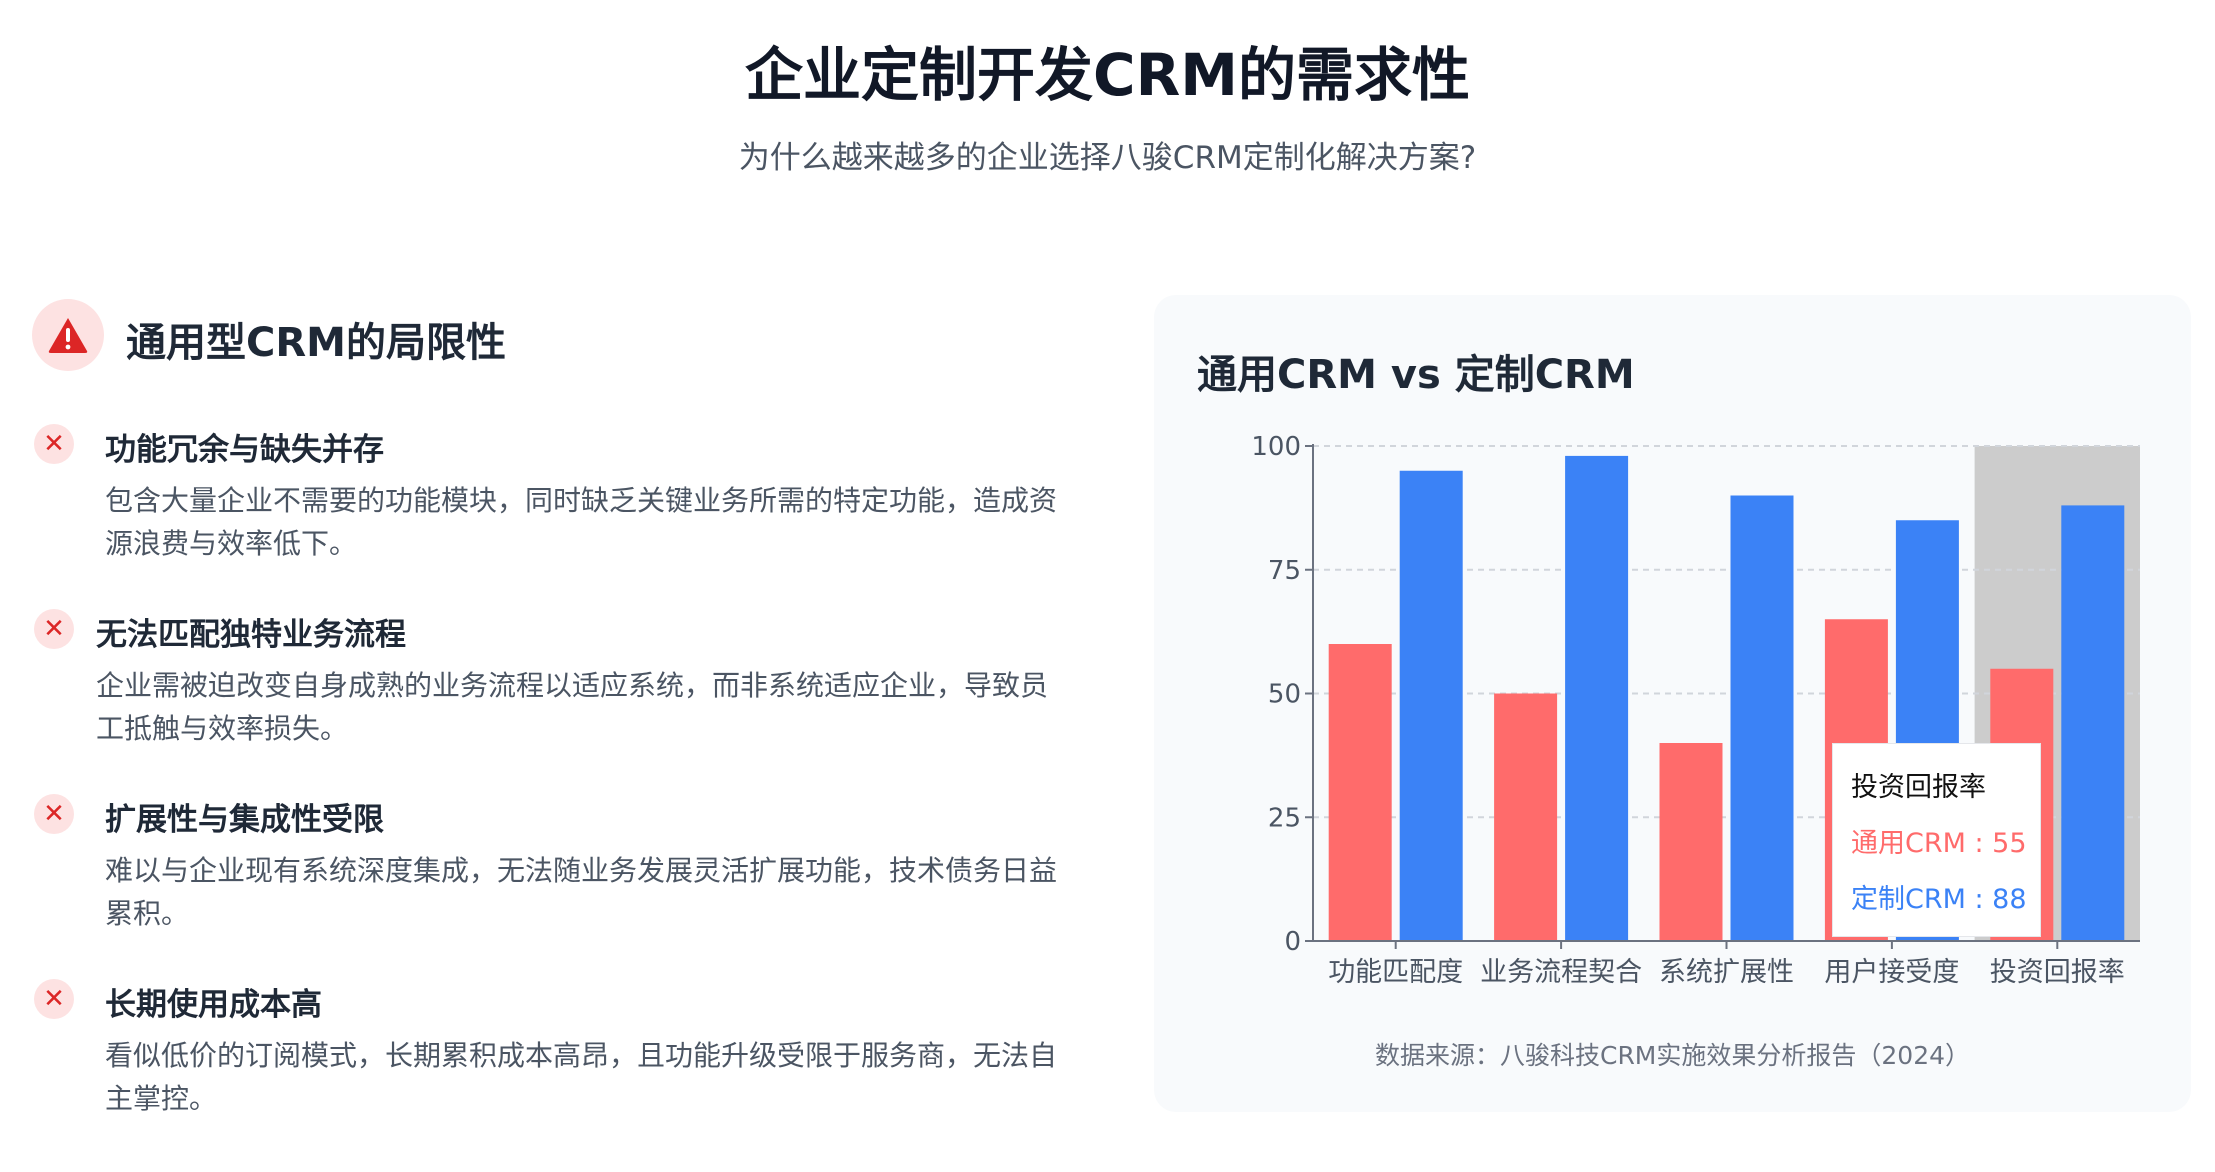 This screenshot has width=2215, height=1172. Describe the element at coordinates (1107, 75) in the screenshot. I see `page-title: 企业定制开发CRM的需求性` at that location.